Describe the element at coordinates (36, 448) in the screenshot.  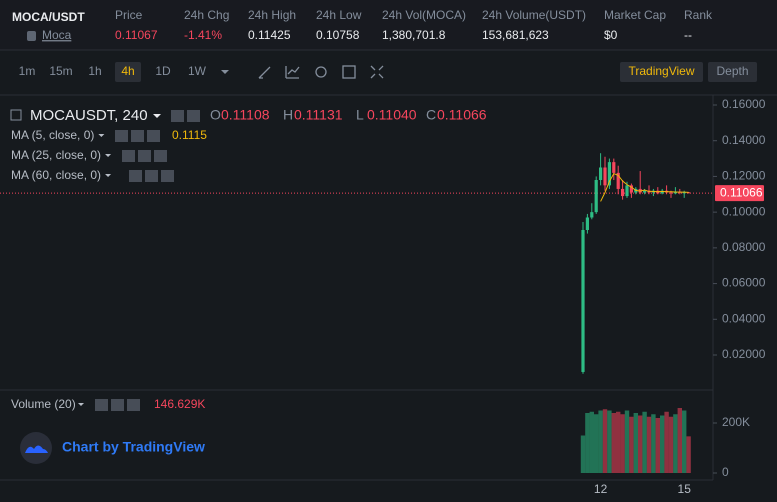
I see `watermark-logo` at that location.